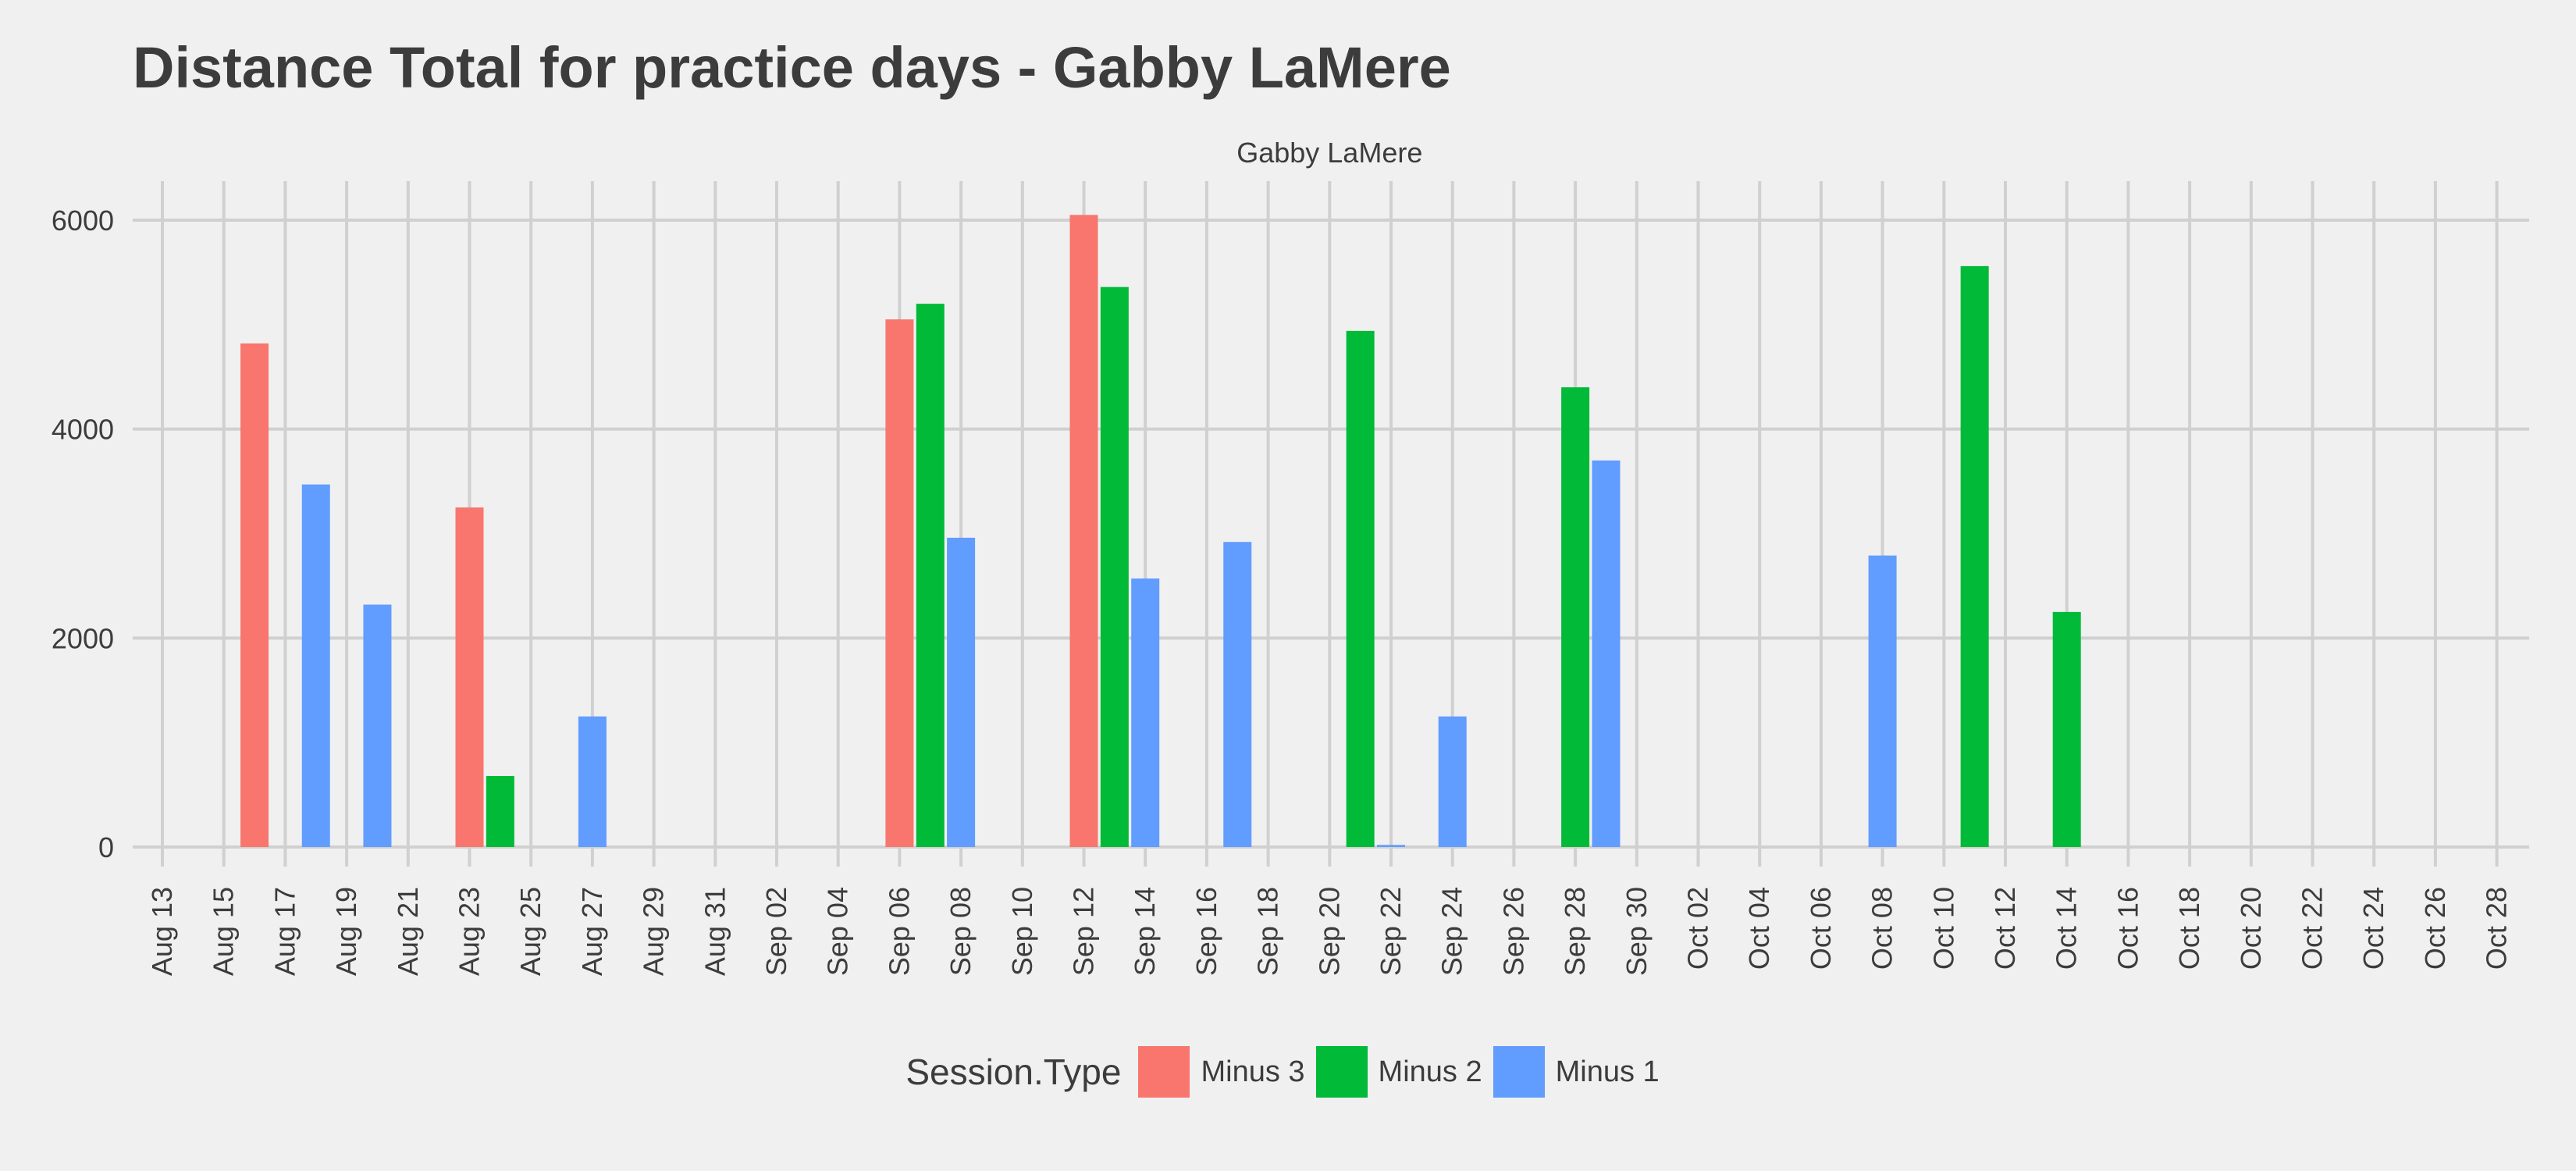 Image resolution: width=2576 pixels, height=1171 pixels. Describe the element at coordinates (470, 931) in the screenshot. I see `x-tick-label: Aug 23` at that location.